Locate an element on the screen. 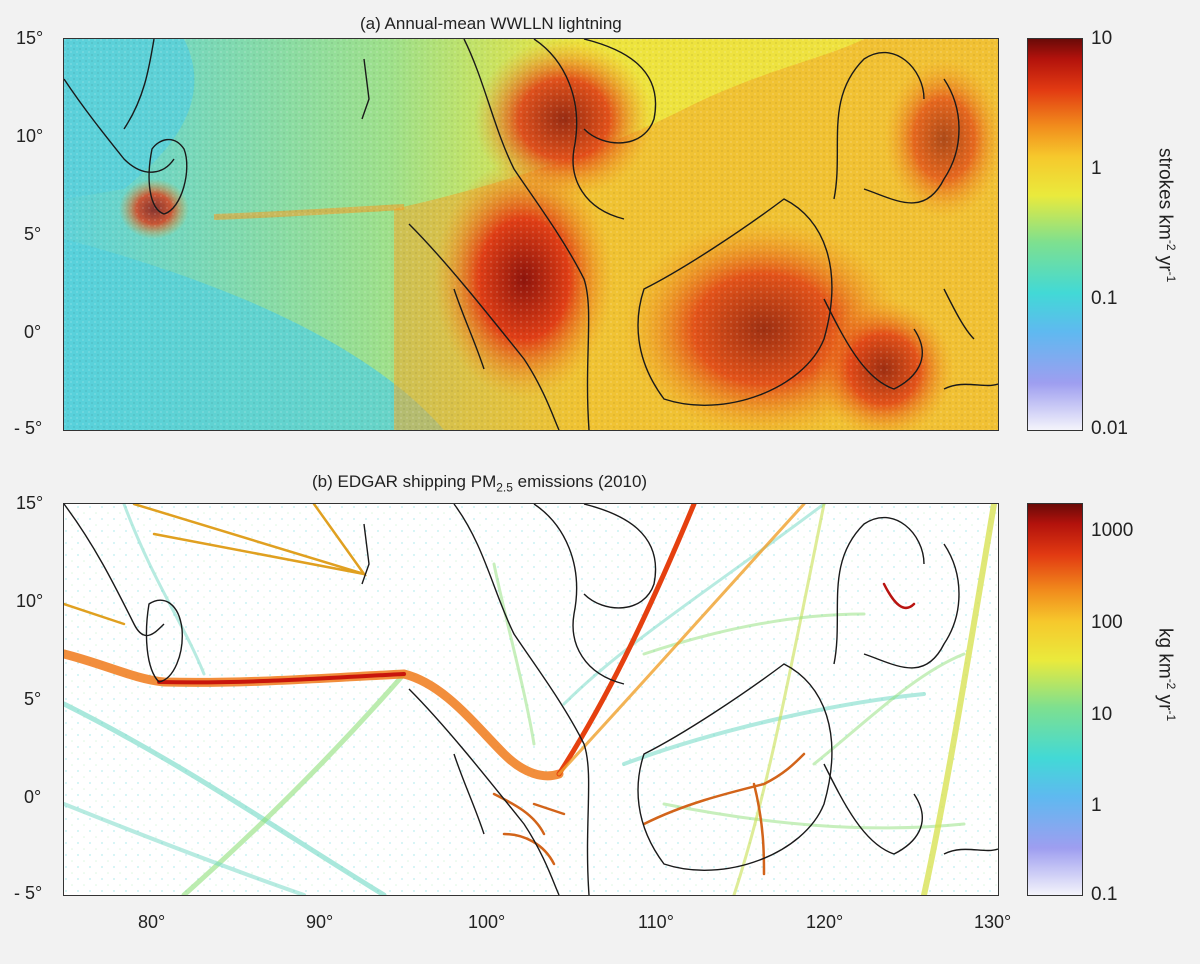 Image resolution: width=1200 pixels, height=964 pixels. shipping-cbar-tick: 10 is located at coordinates (1102, 714).